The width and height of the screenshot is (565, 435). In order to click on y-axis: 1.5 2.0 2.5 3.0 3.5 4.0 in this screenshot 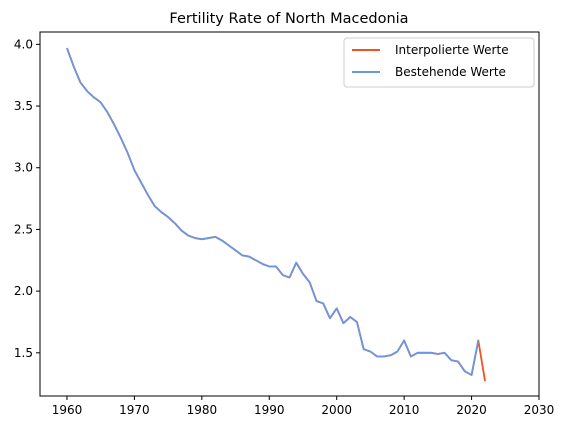, I will do `click(27, 198)`.